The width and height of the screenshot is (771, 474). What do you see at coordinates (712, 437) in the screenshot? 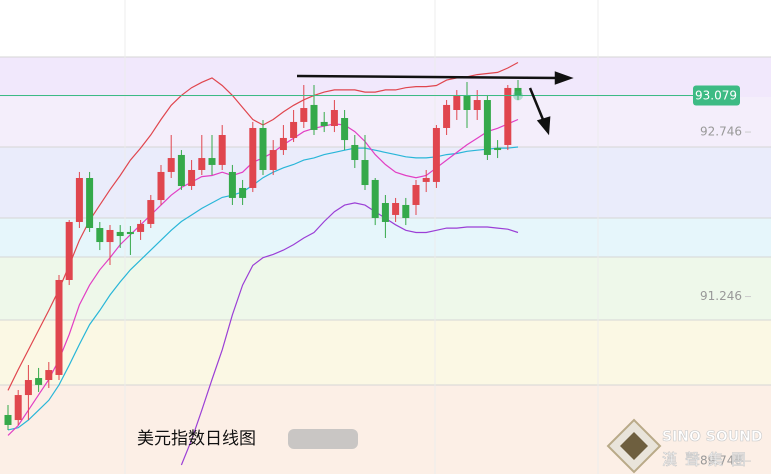
I see `watermark-en: SINO SOUND` at bounding box center [712, 437].